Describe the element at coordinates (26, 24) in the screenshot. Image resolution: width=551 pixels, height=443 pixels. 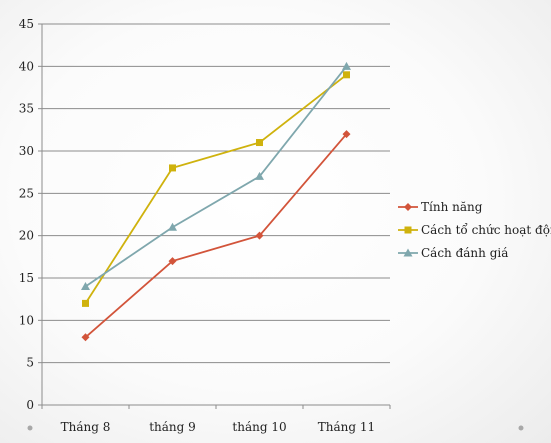
I see `y-tick-label: 45` at that location.